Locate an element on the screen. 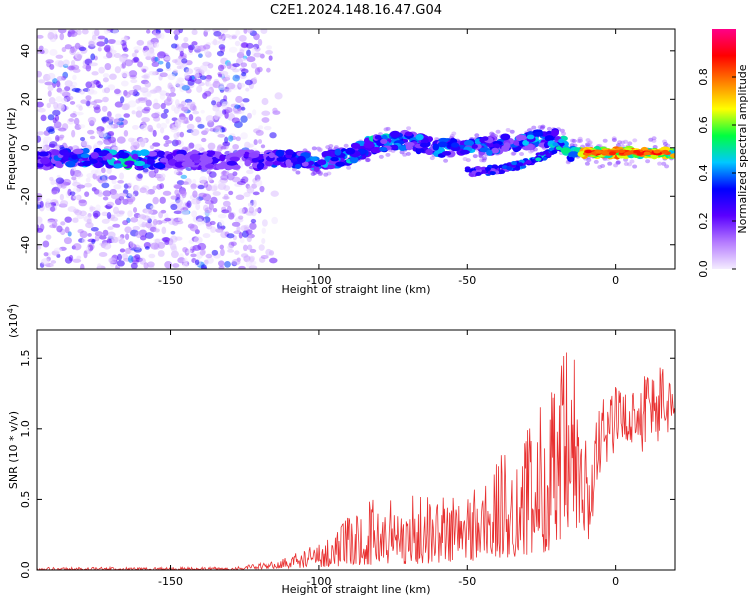  colorbar-label: Normalized spectral amplitude is located at coordinates (742, 148).